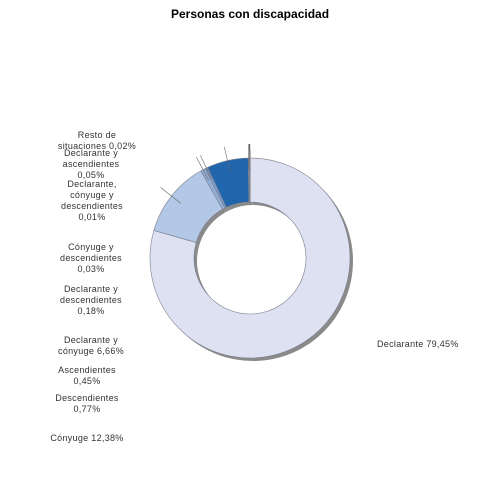 The width and height of the screenshot is (500, 500). Describe the element at coordinates (250, 14) in the screenshot. I see `chart-title: Personas con discapacidad` at that location.